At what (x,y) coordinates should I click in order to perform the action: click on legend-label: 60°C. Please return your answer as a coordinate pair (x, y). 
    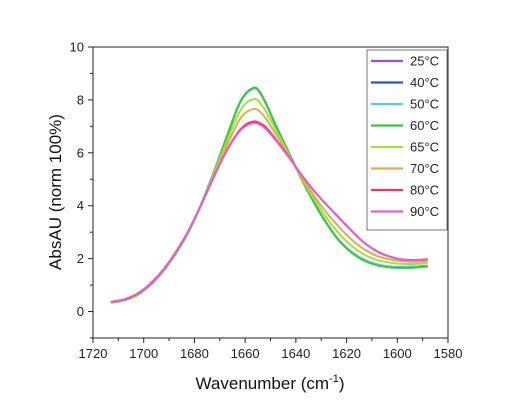
    Looking at the image, I should click on (424, 125).